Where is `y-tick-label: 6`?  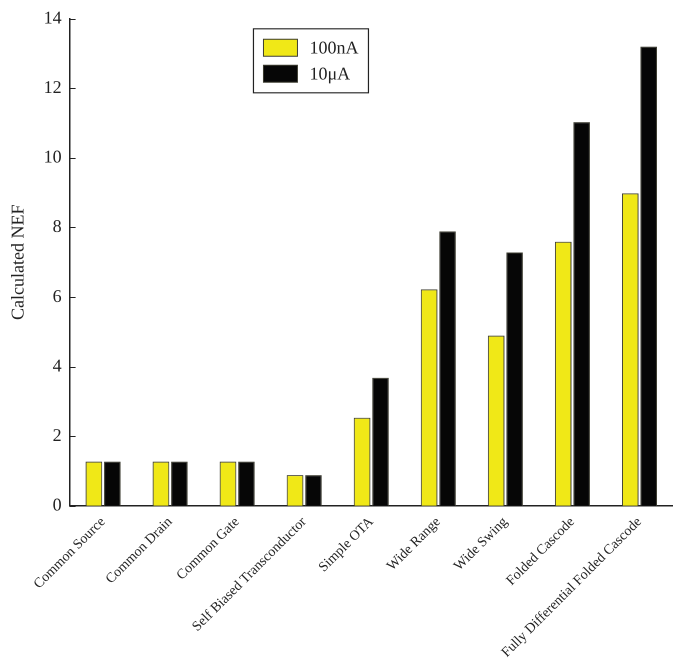
y-tick-label: 6 is located at coordinates (57, 296).